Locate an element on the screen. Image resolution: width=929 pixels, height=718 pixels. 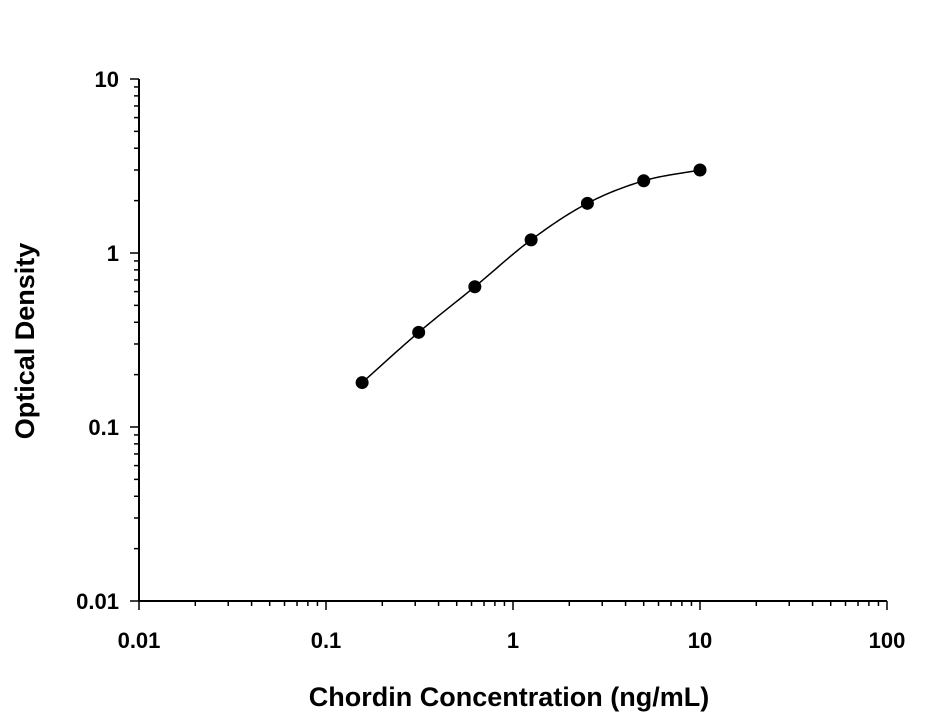
x-tick-label: 0.01 is located at coordinates (139, 640).